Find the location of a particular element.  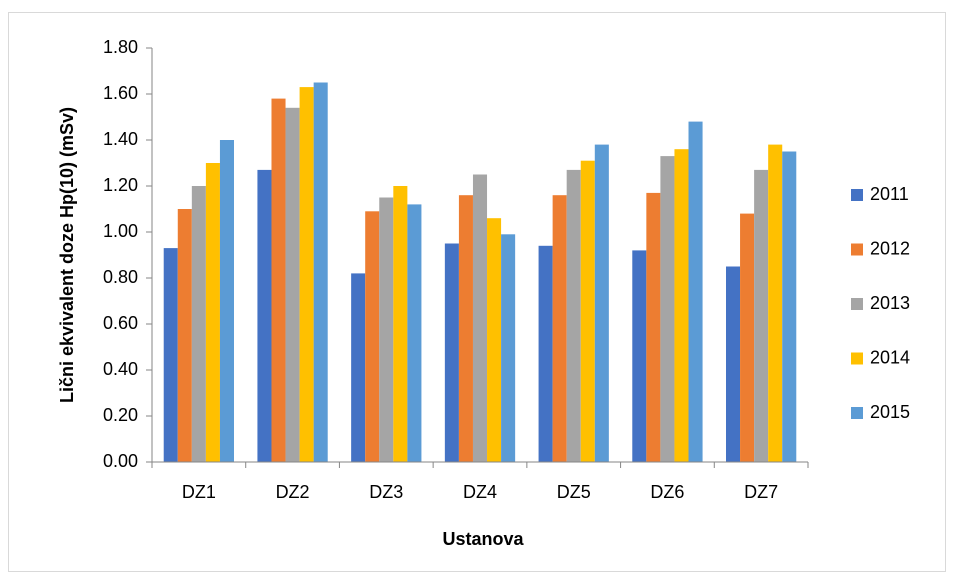

x-tick-label: DZ2 is located at coordinates (293, 492).